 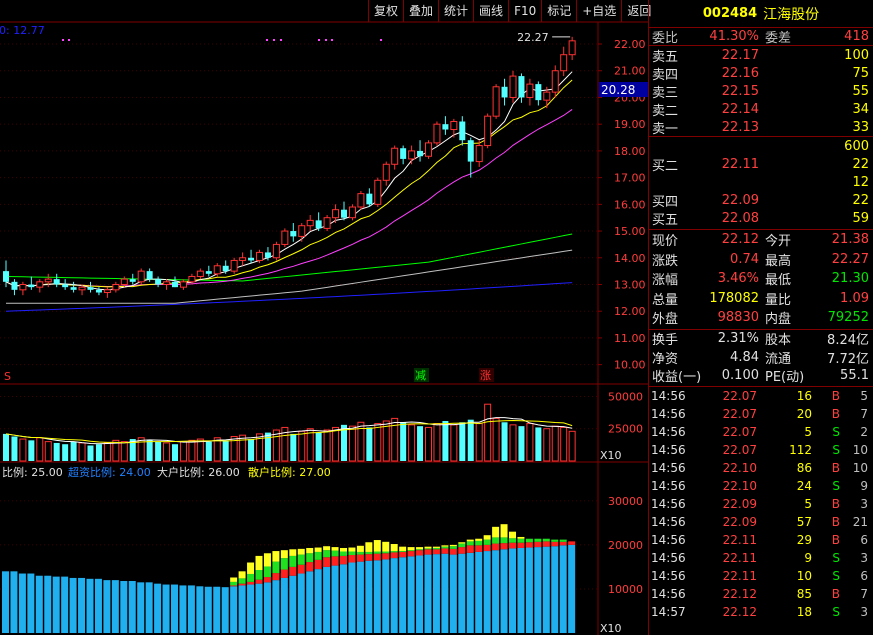 I want to click on trade-count: 6, so click(x=864, y=576).